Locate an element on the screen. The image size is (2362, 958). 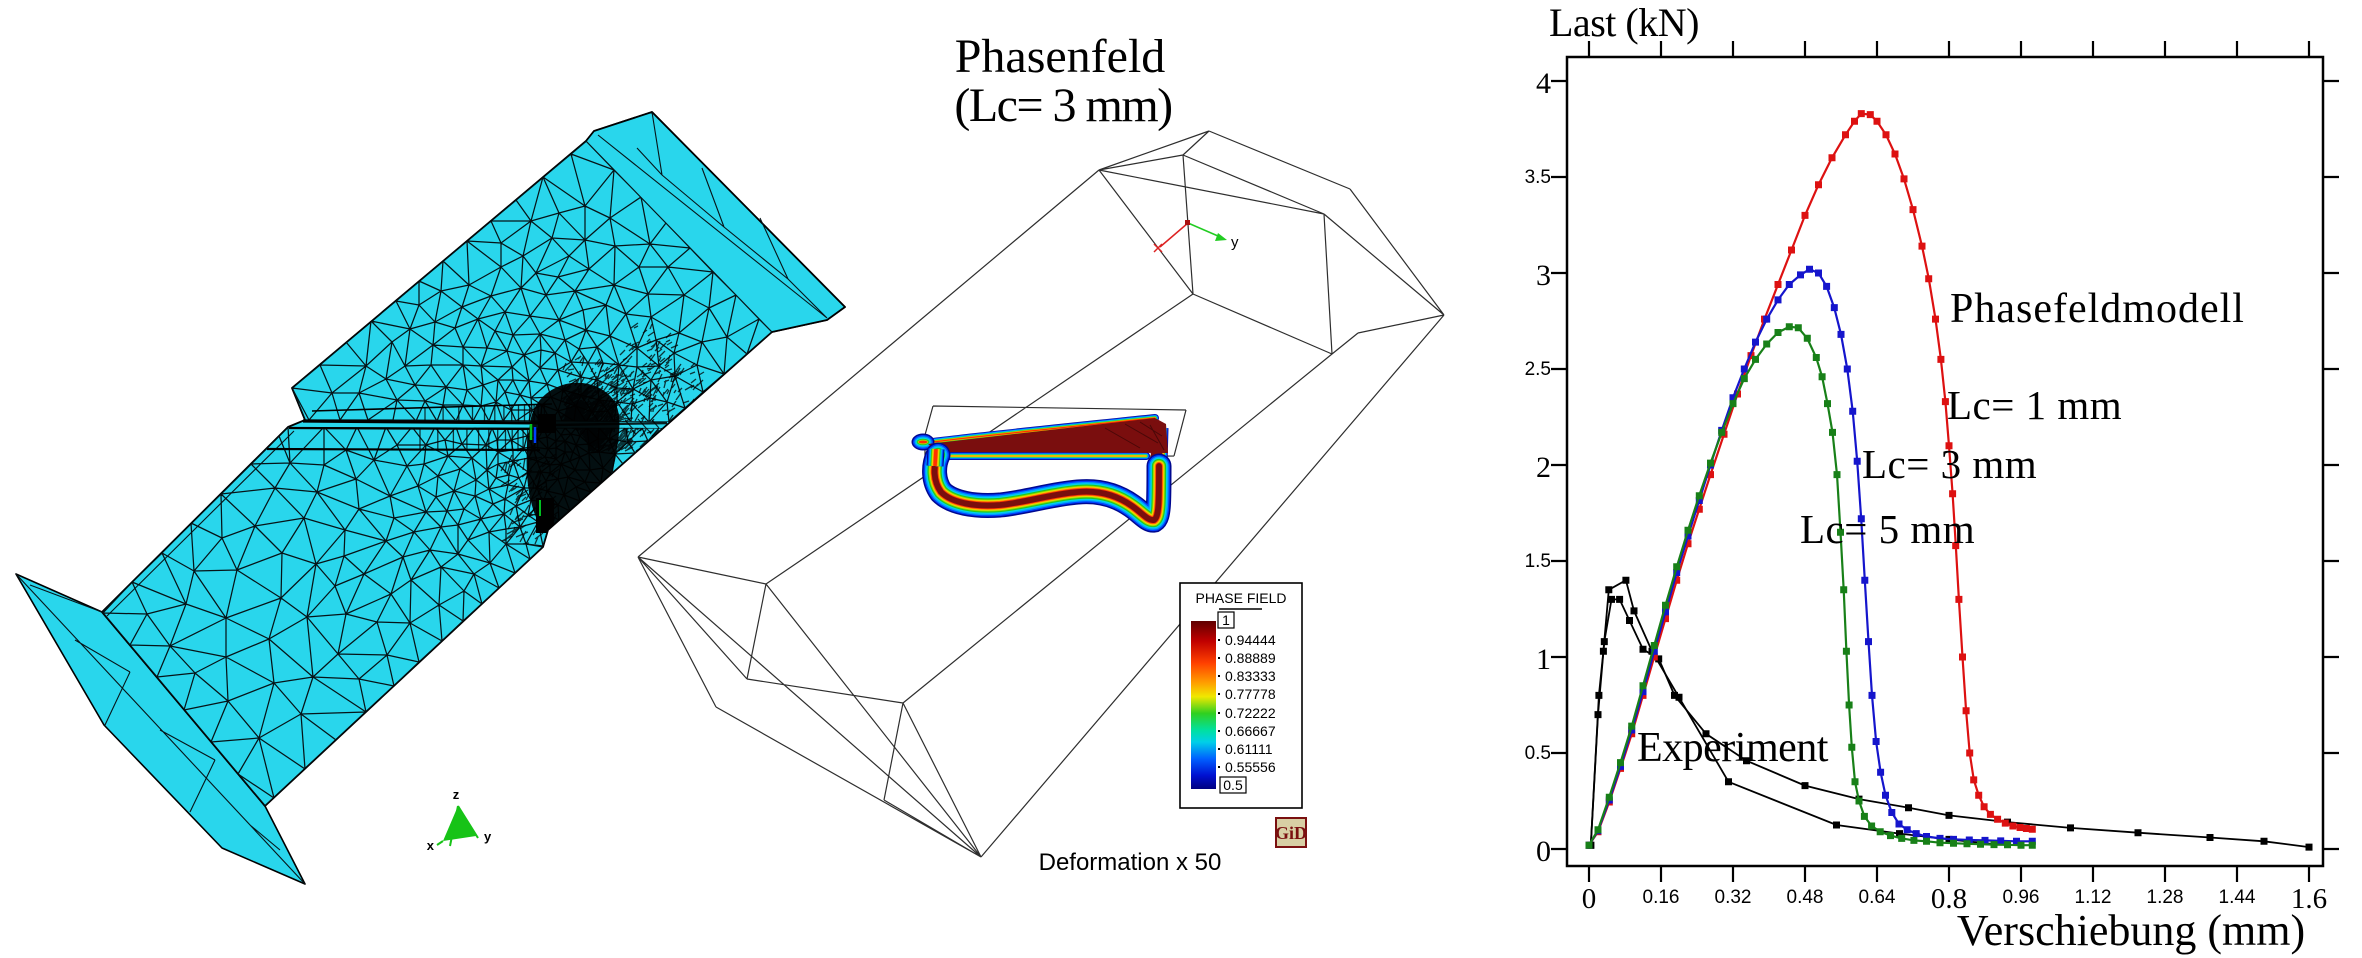
svg-text: x is located at coordinates (431, 845).